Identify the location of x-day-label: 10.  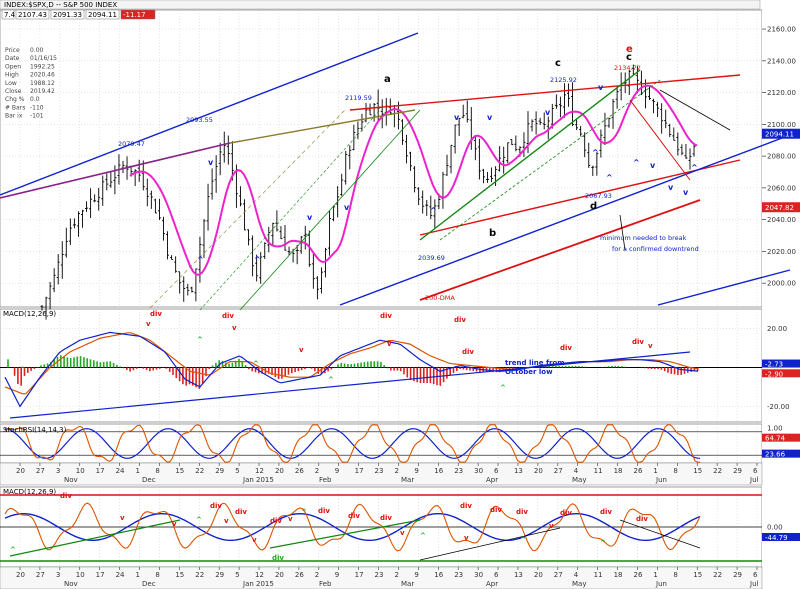
(80, 471).